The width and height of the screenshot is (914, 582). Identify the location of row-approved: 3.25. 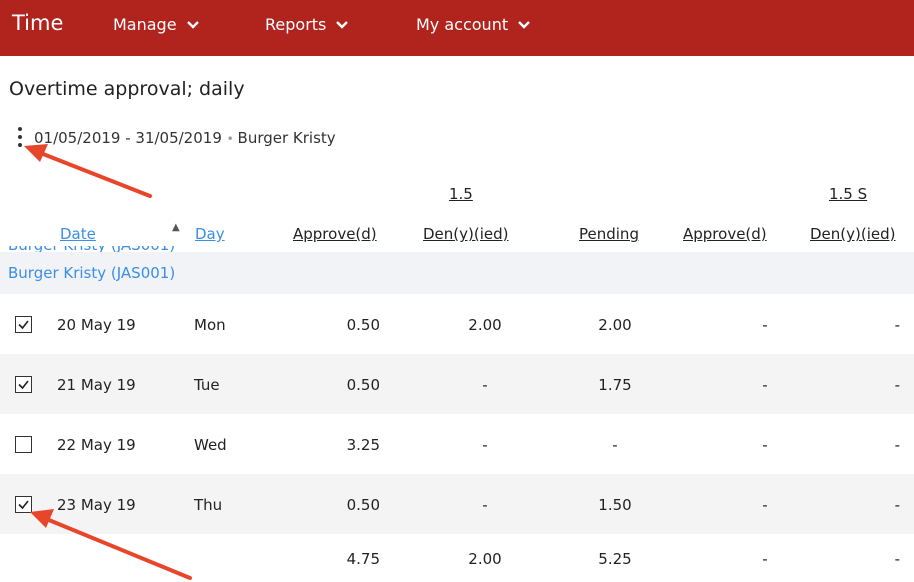
(363, 445).